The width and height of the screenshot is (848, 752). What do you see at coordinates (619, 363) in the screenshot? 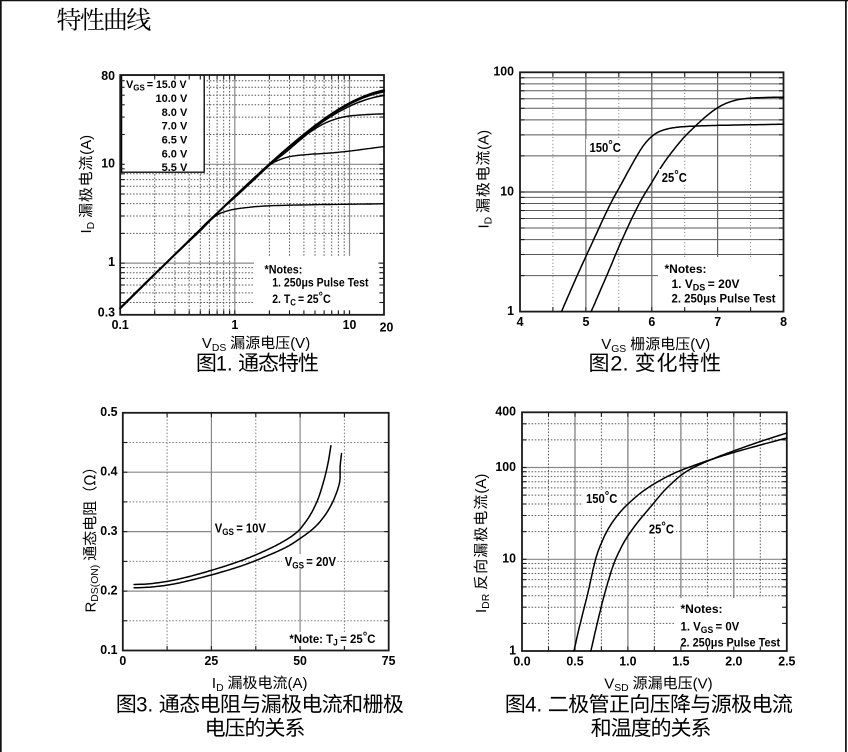
I see `svg-text: 2.` at bounding box center [619, 363].